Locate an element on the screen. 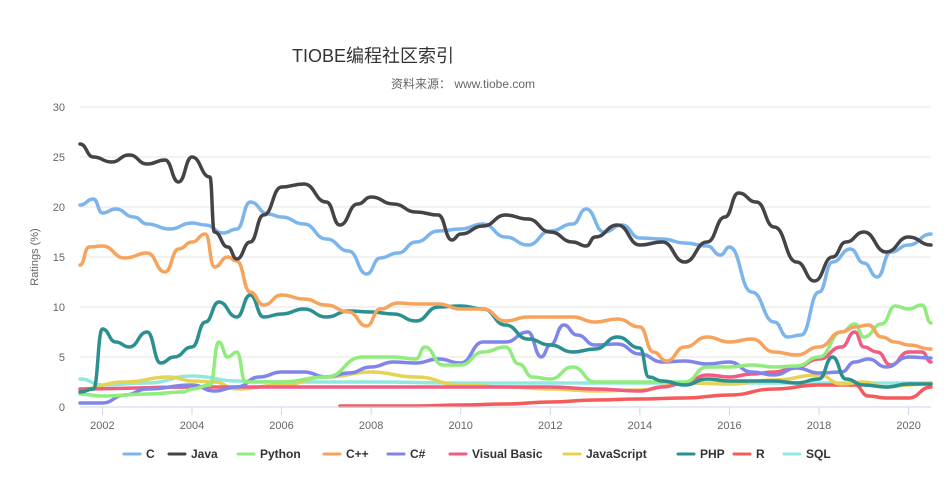 This screenshot has height=490, width=951. x-tick-label: 2020 is located at coordinates (908, 426).